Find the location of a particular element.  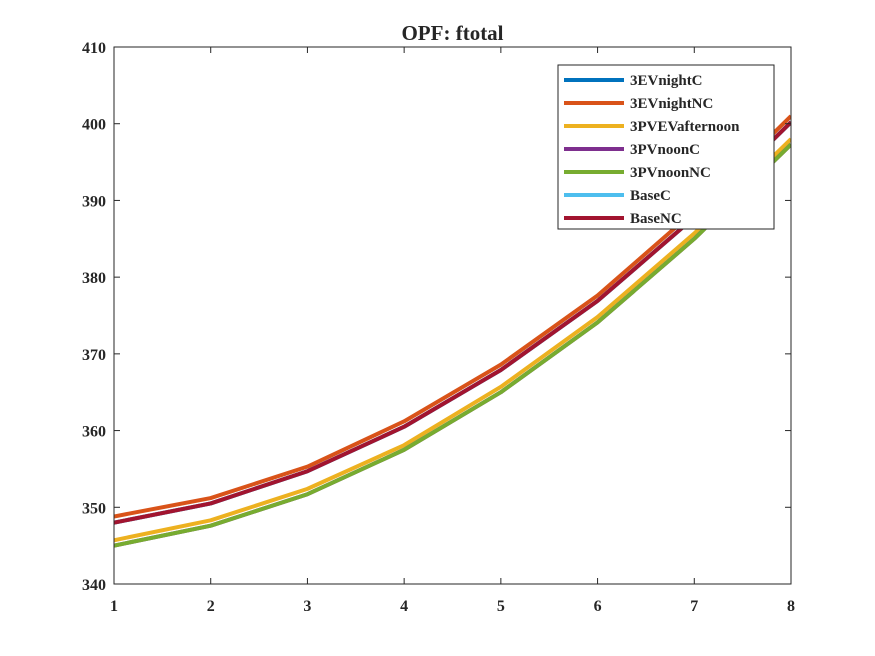

chart-title: OPF: ftotal is located at coordinates (452, 33).